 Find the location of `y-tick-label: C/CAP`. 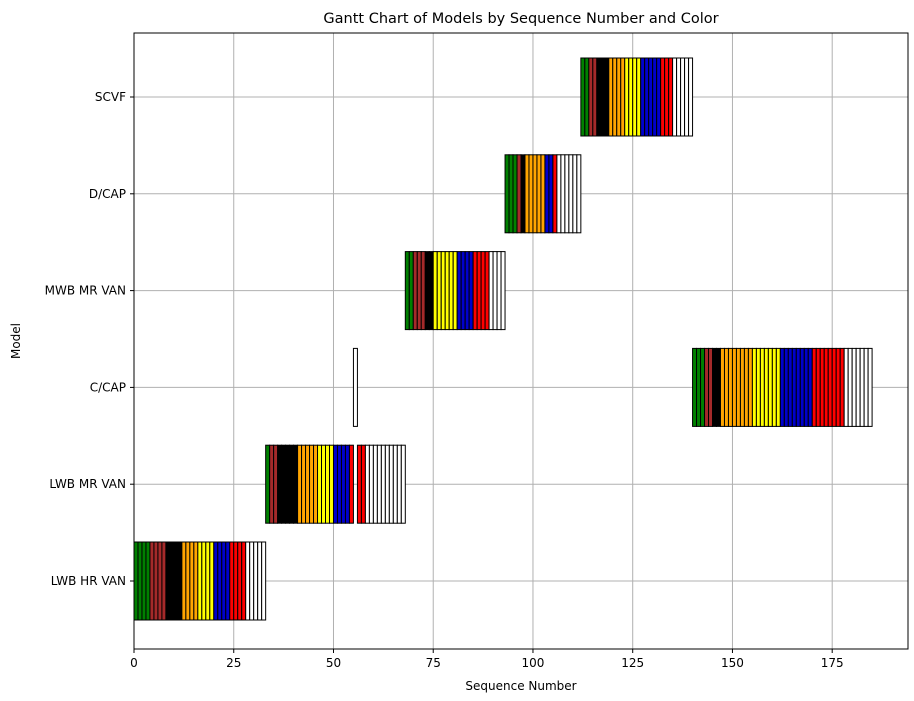

y-tick-label: C/CAP is located at coordinates (108, 387).